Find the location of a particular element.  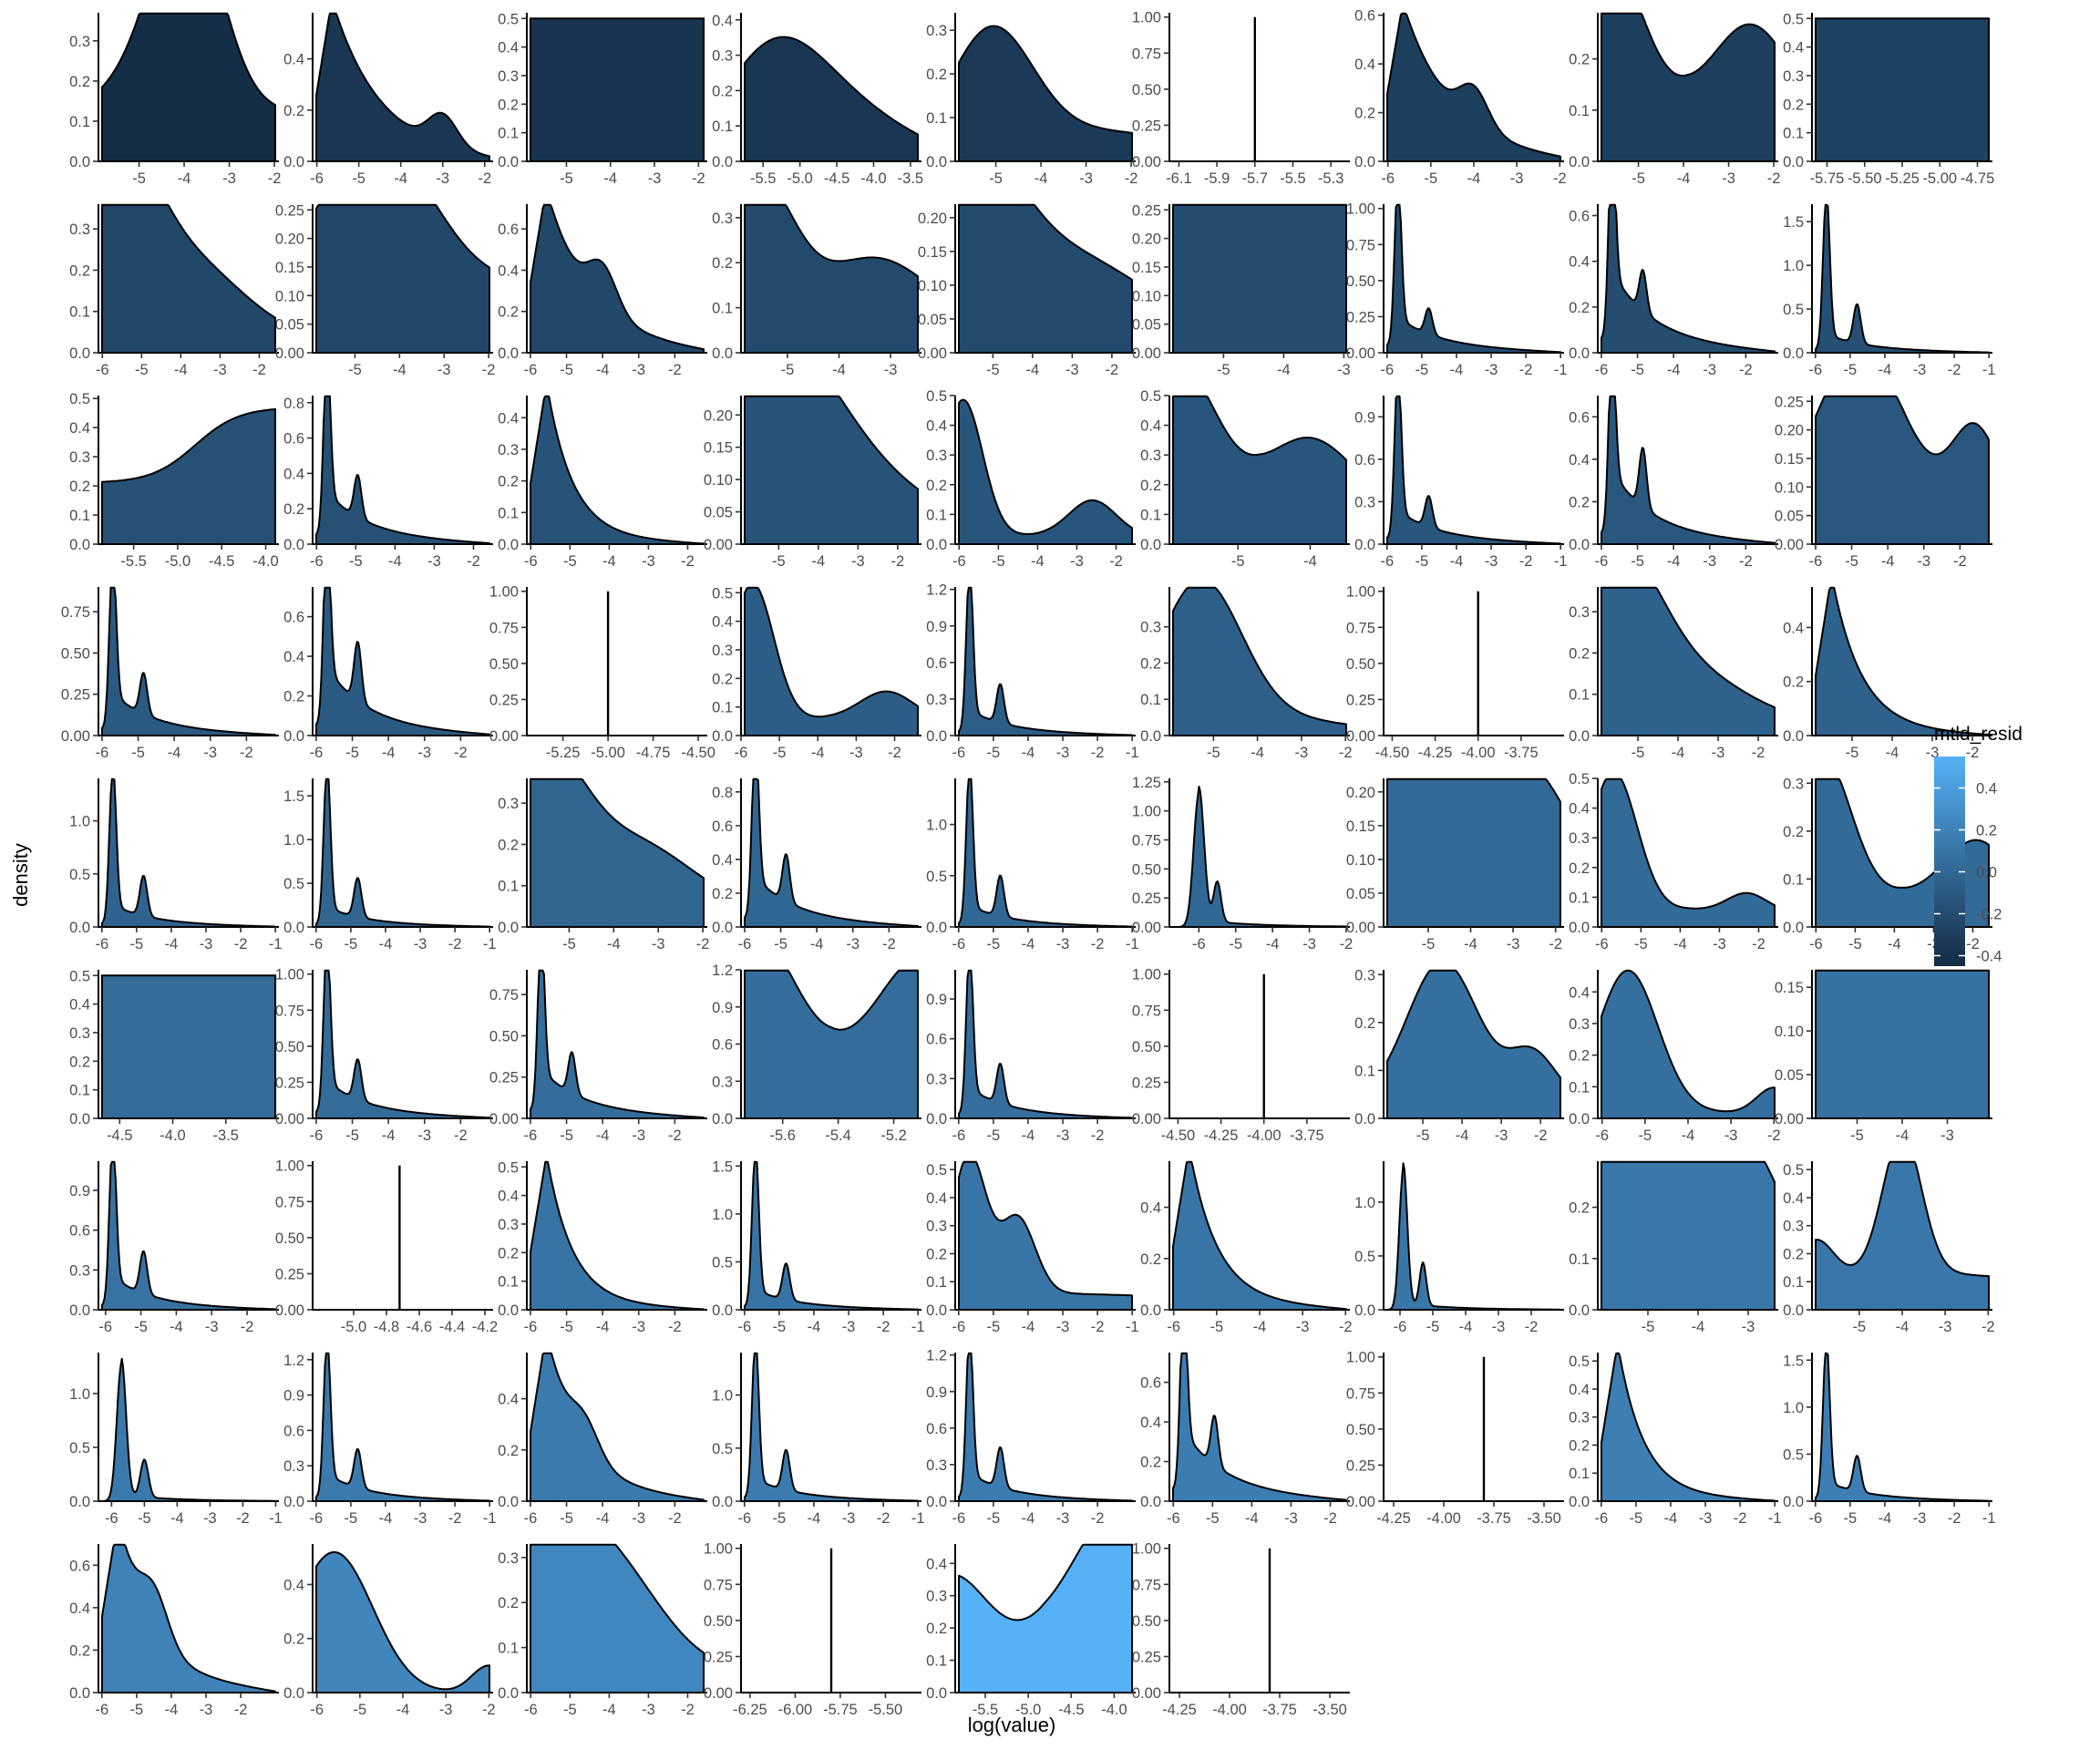

facet-panel: 0.0 0.3 0.6 0.9 -6 -5 -4 -3 -2 -1 is located at coordinates (1461, 483).